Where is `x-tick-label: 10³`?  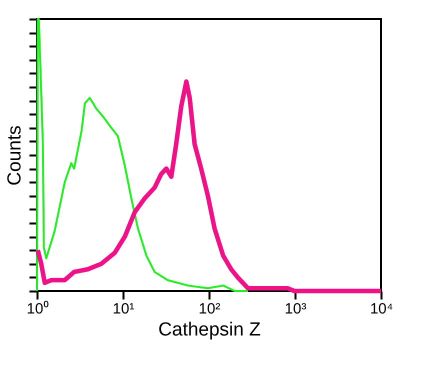
x-tick-label: 10³ is located at coordinates (295, 309).